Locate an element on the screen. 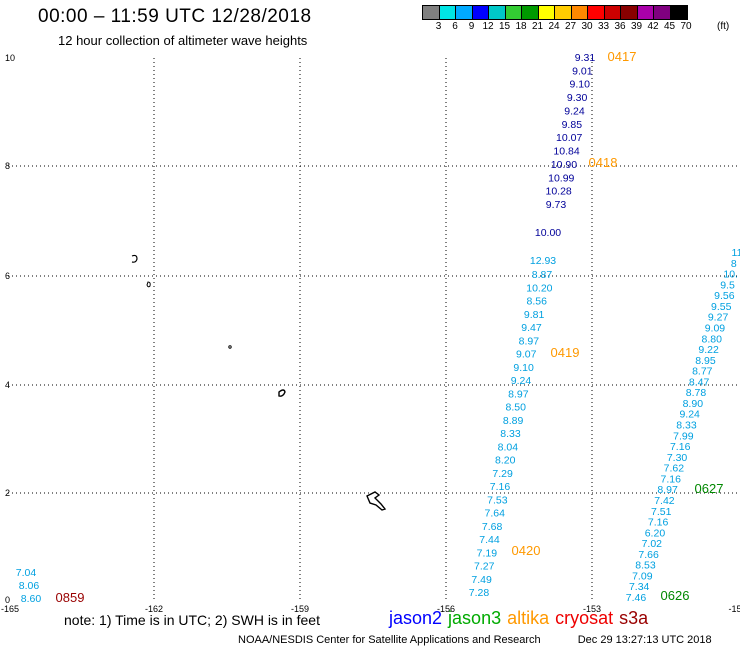  legend-label: 3 is located at coordinates (438, 26).